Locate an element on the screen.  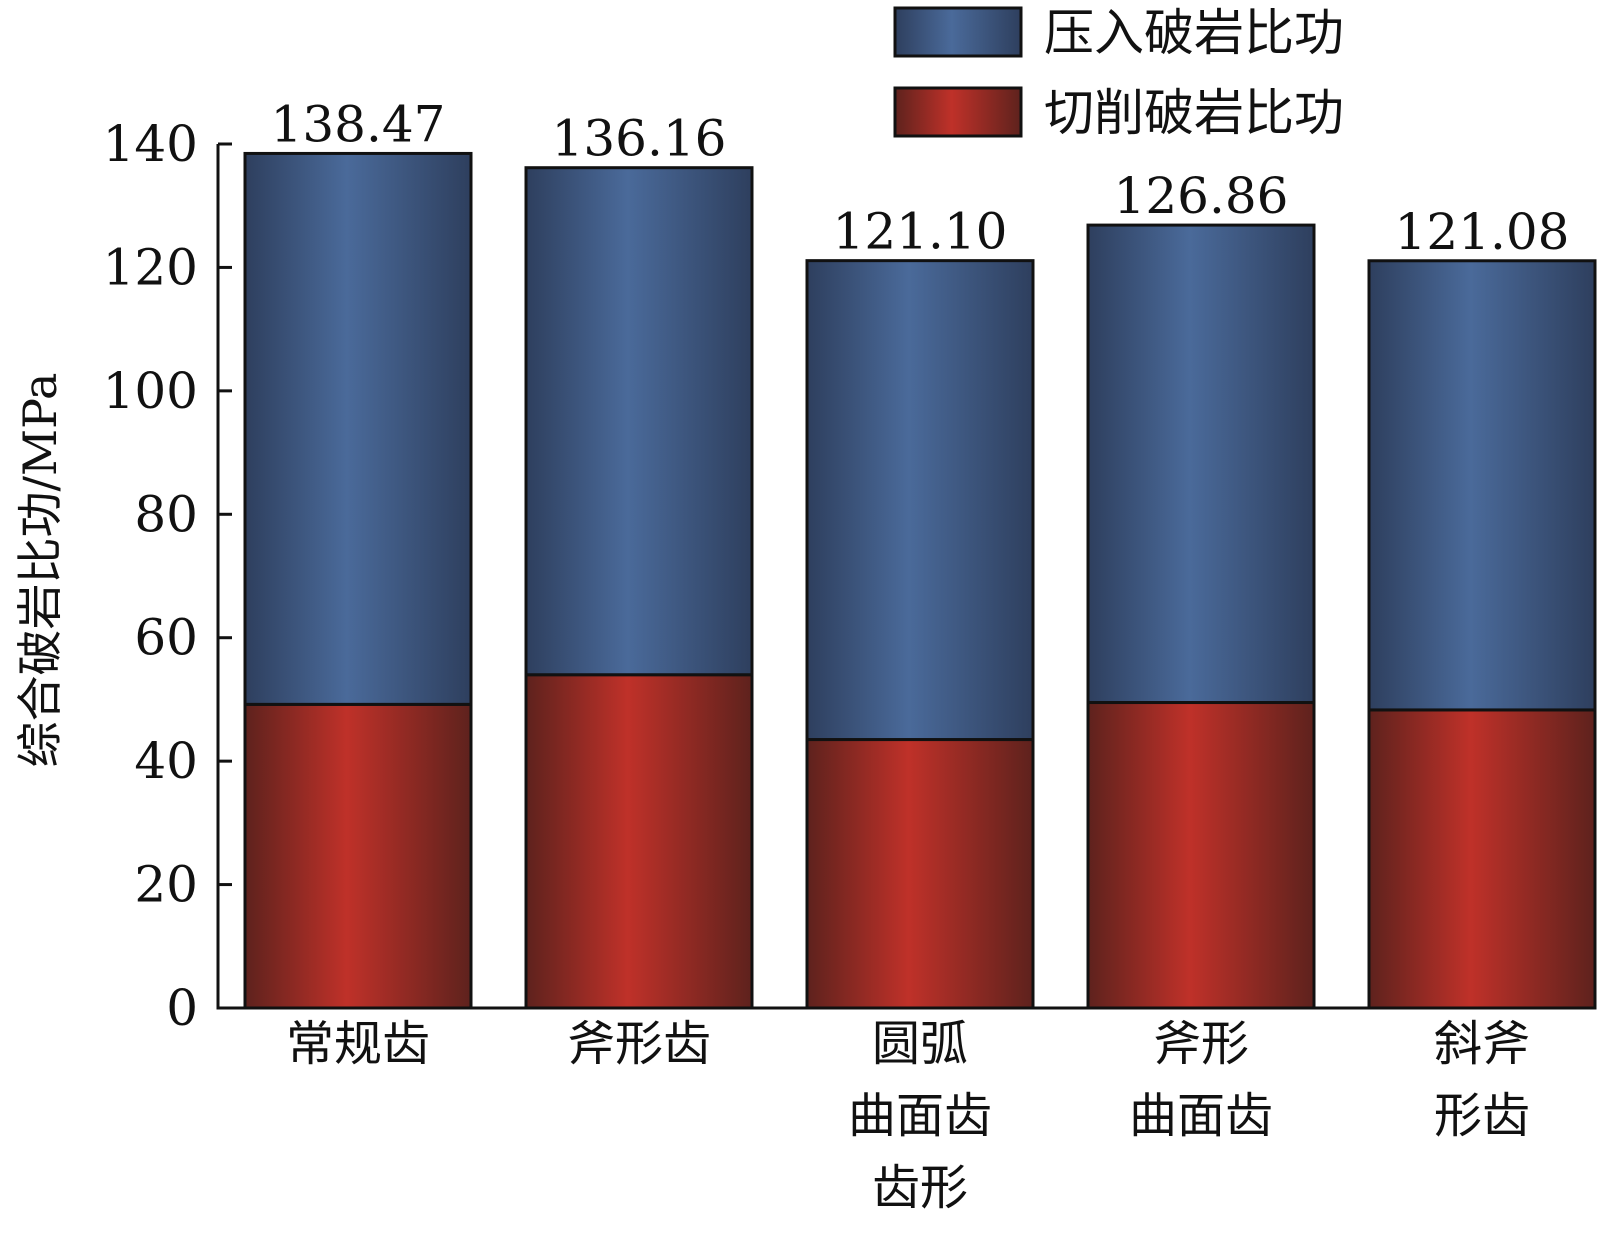
x-category-label: 斜斧 is located at coordinates (1482, 1044).